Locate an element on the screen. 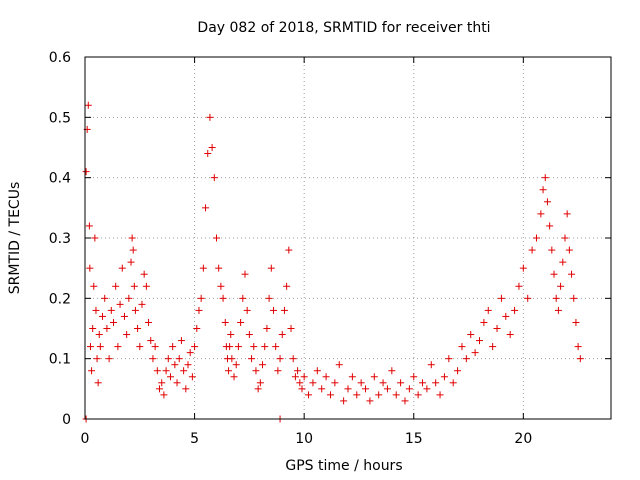 The image size is (640, 480). y-axis-label: SRMTID / TECUs is located at coordinates (15, 238).